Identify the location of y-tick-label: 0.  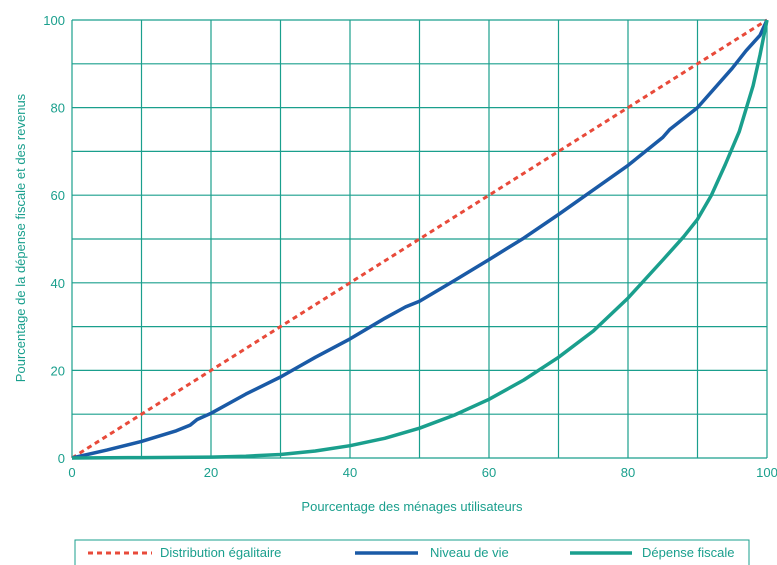
(61, 458).